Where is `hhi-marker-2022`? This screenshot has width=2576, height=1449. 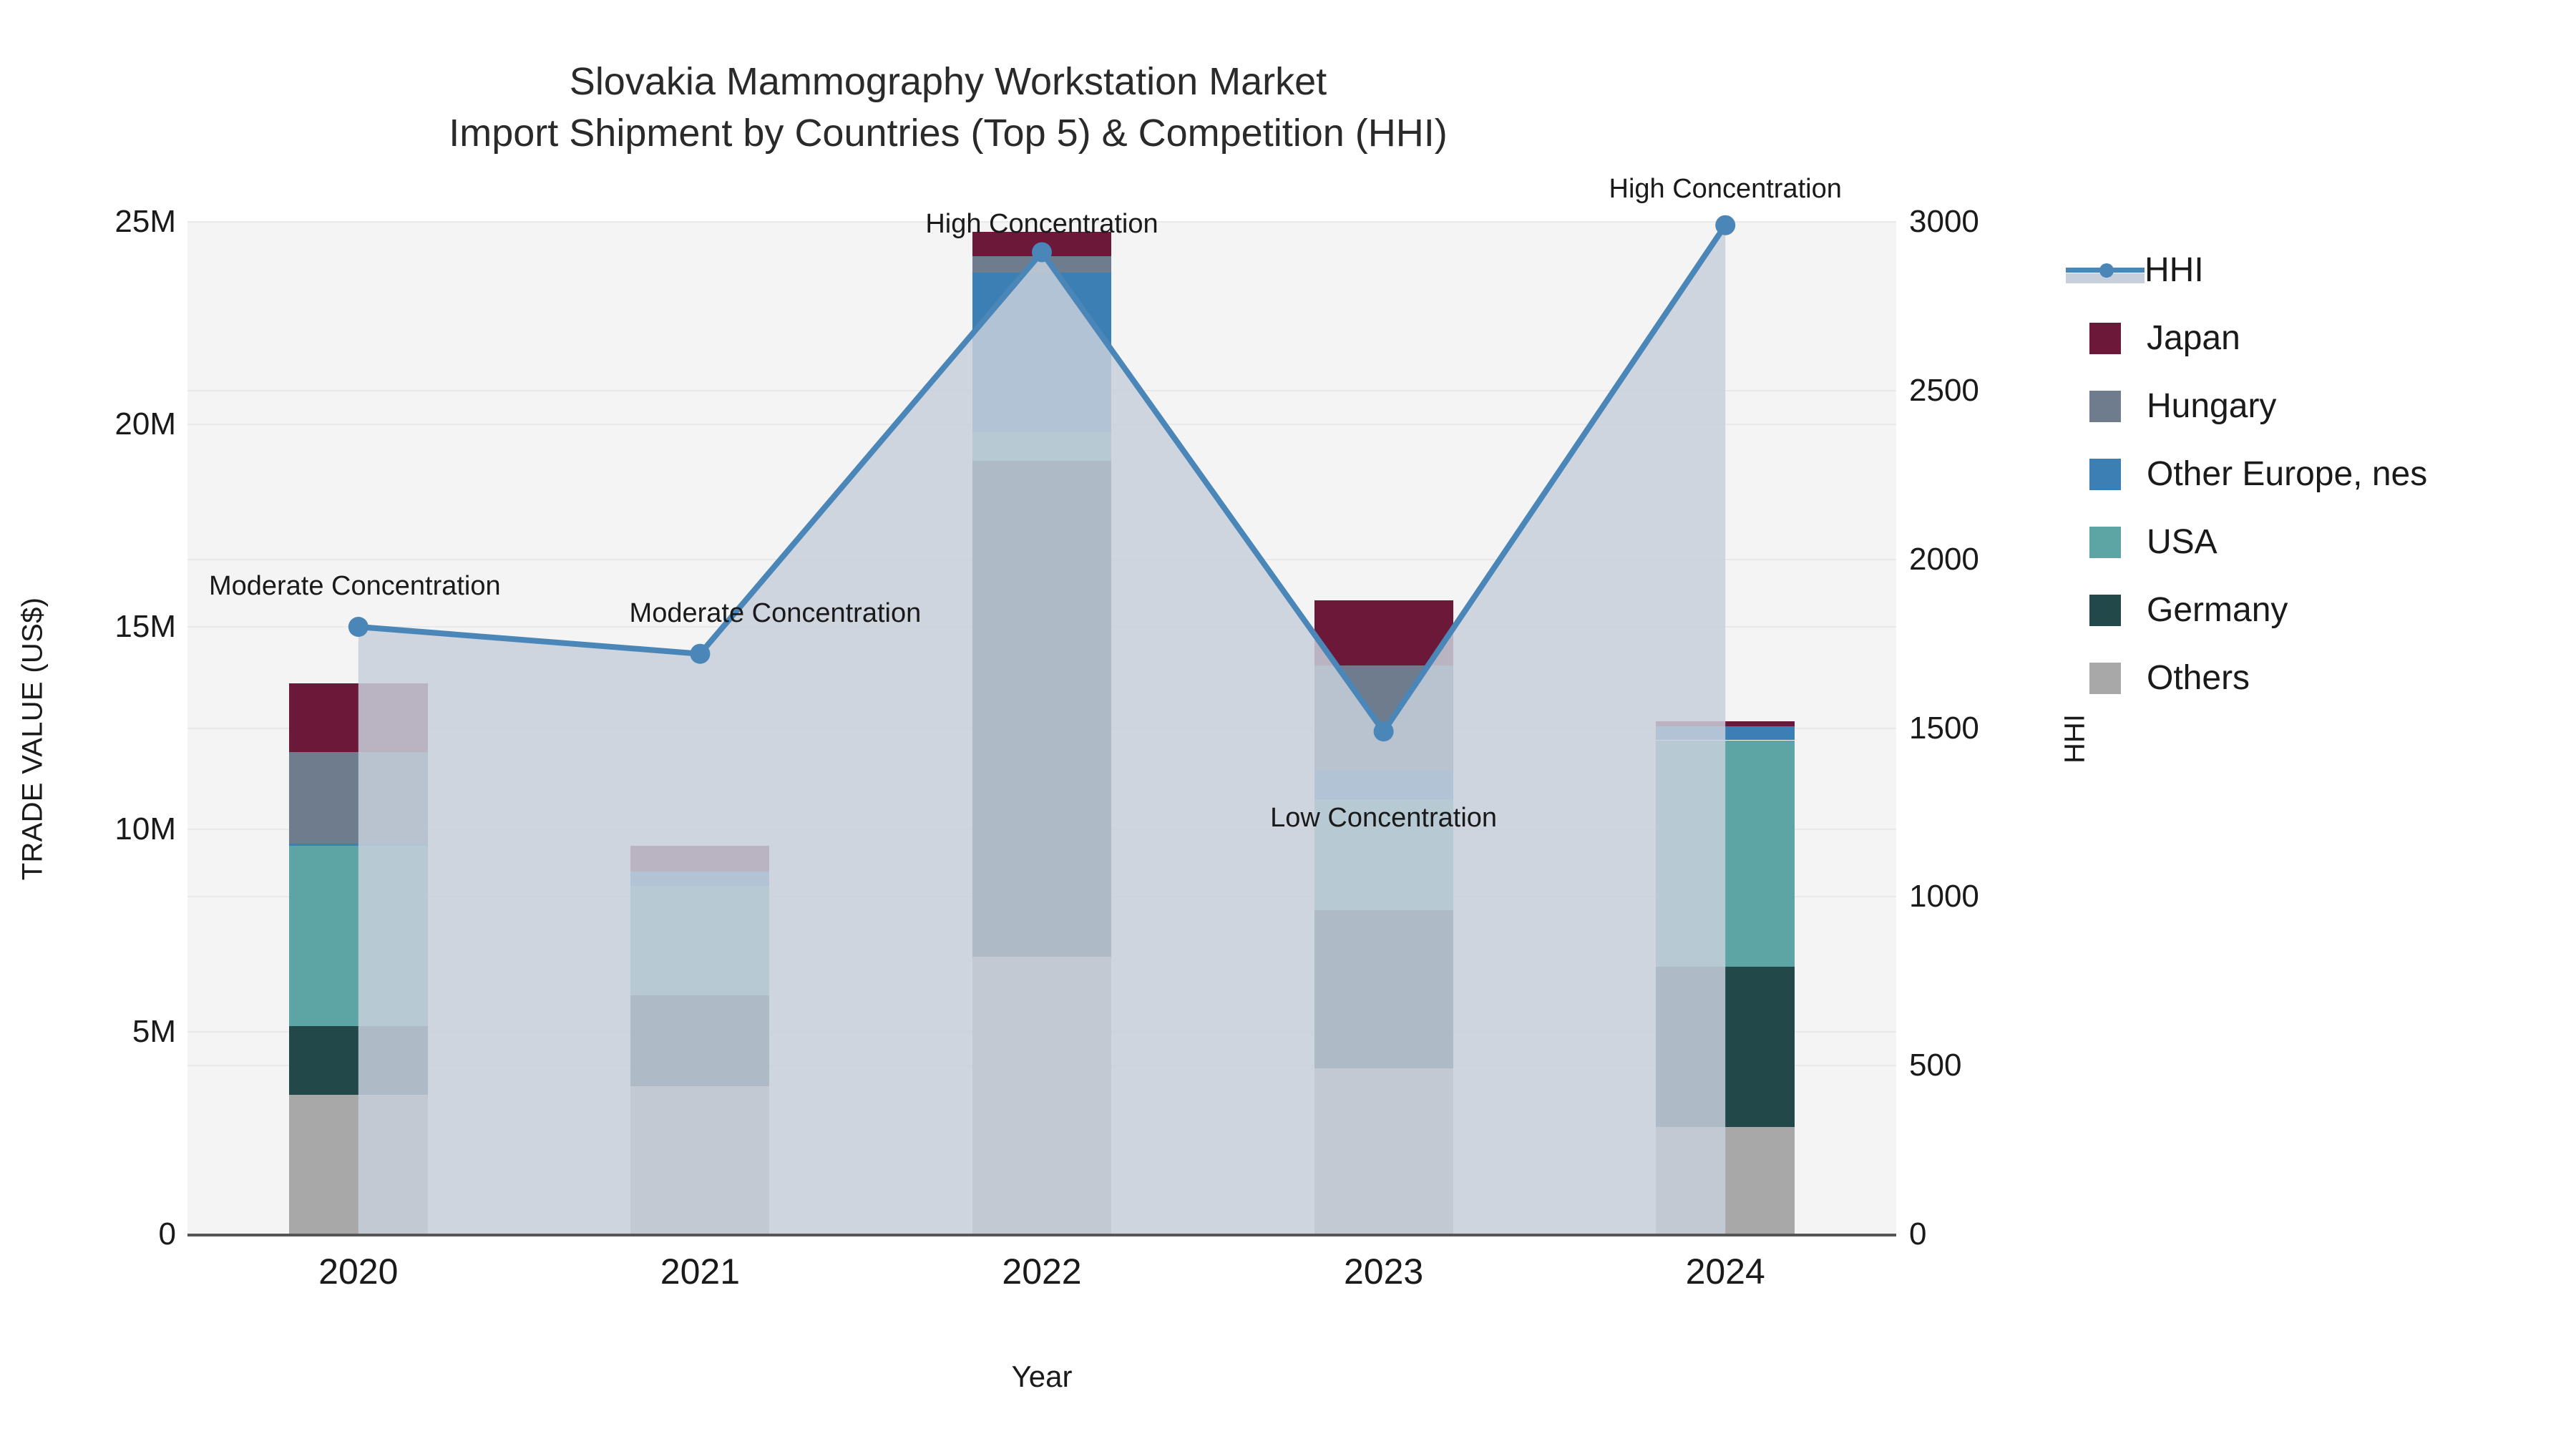
hhi-marker-2022 is located at coordinates (1042, 252).